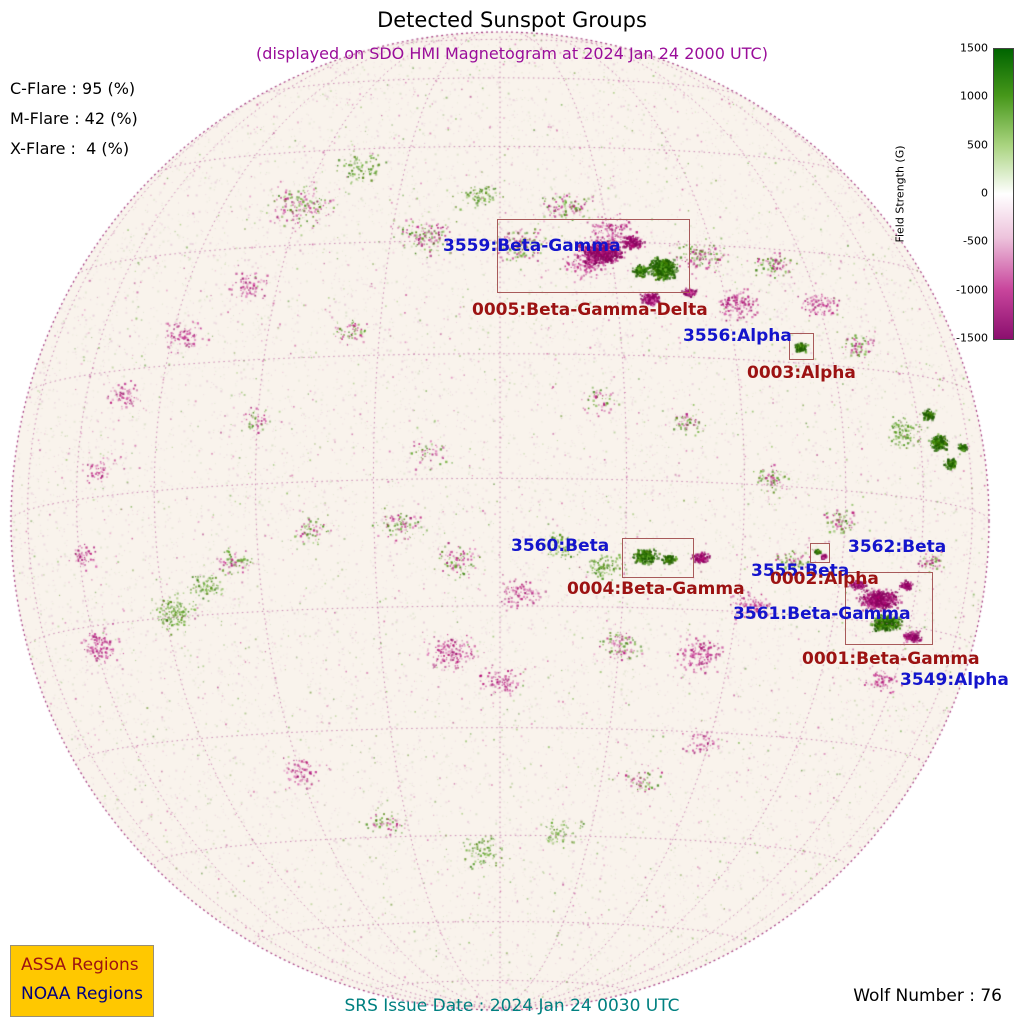 The width and height of the screenshot is (1024, 1024). Describe the element at coordinates (972, 290) in the screenshot. I see `colorbar-tick: -1000` at that location.